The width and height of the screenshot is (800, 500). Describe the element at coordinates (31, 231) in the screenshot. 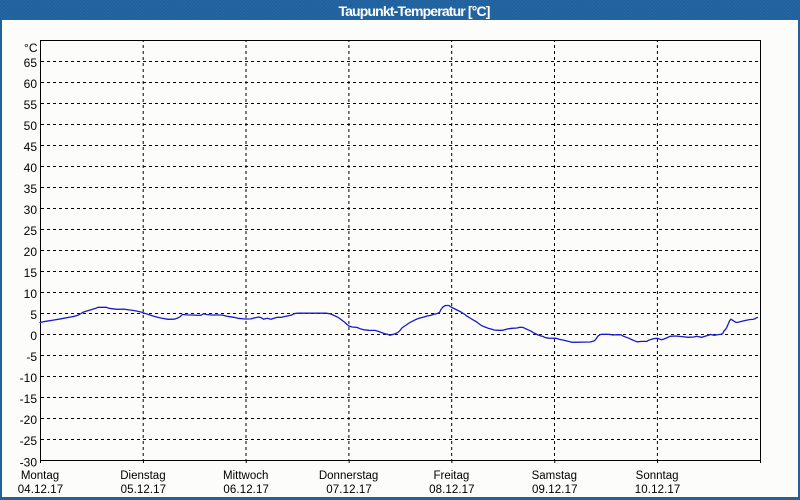

I see `svg-text: 25` at that location.